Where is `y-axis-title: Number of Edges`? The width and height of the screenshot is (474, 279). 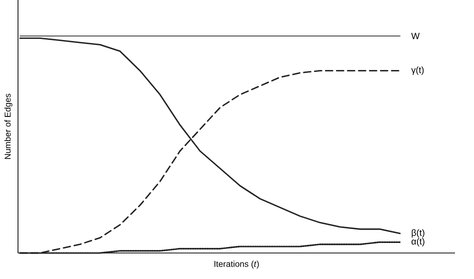 y-axis-title: Number of Edges is located at coordinates (8, 126).